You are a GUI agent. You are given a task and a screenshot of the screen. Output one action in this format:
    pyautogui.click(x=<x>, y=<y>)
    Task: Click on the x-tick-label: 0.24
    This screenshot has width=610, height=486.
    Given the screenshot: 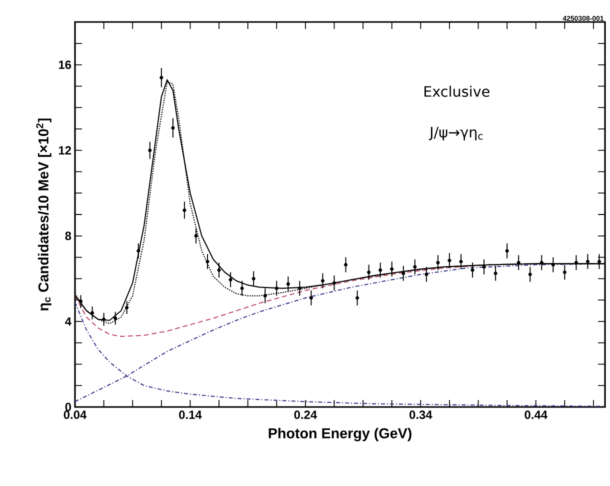 What is the action you would take?
    pyautogui.click(x=305, y=414)
    